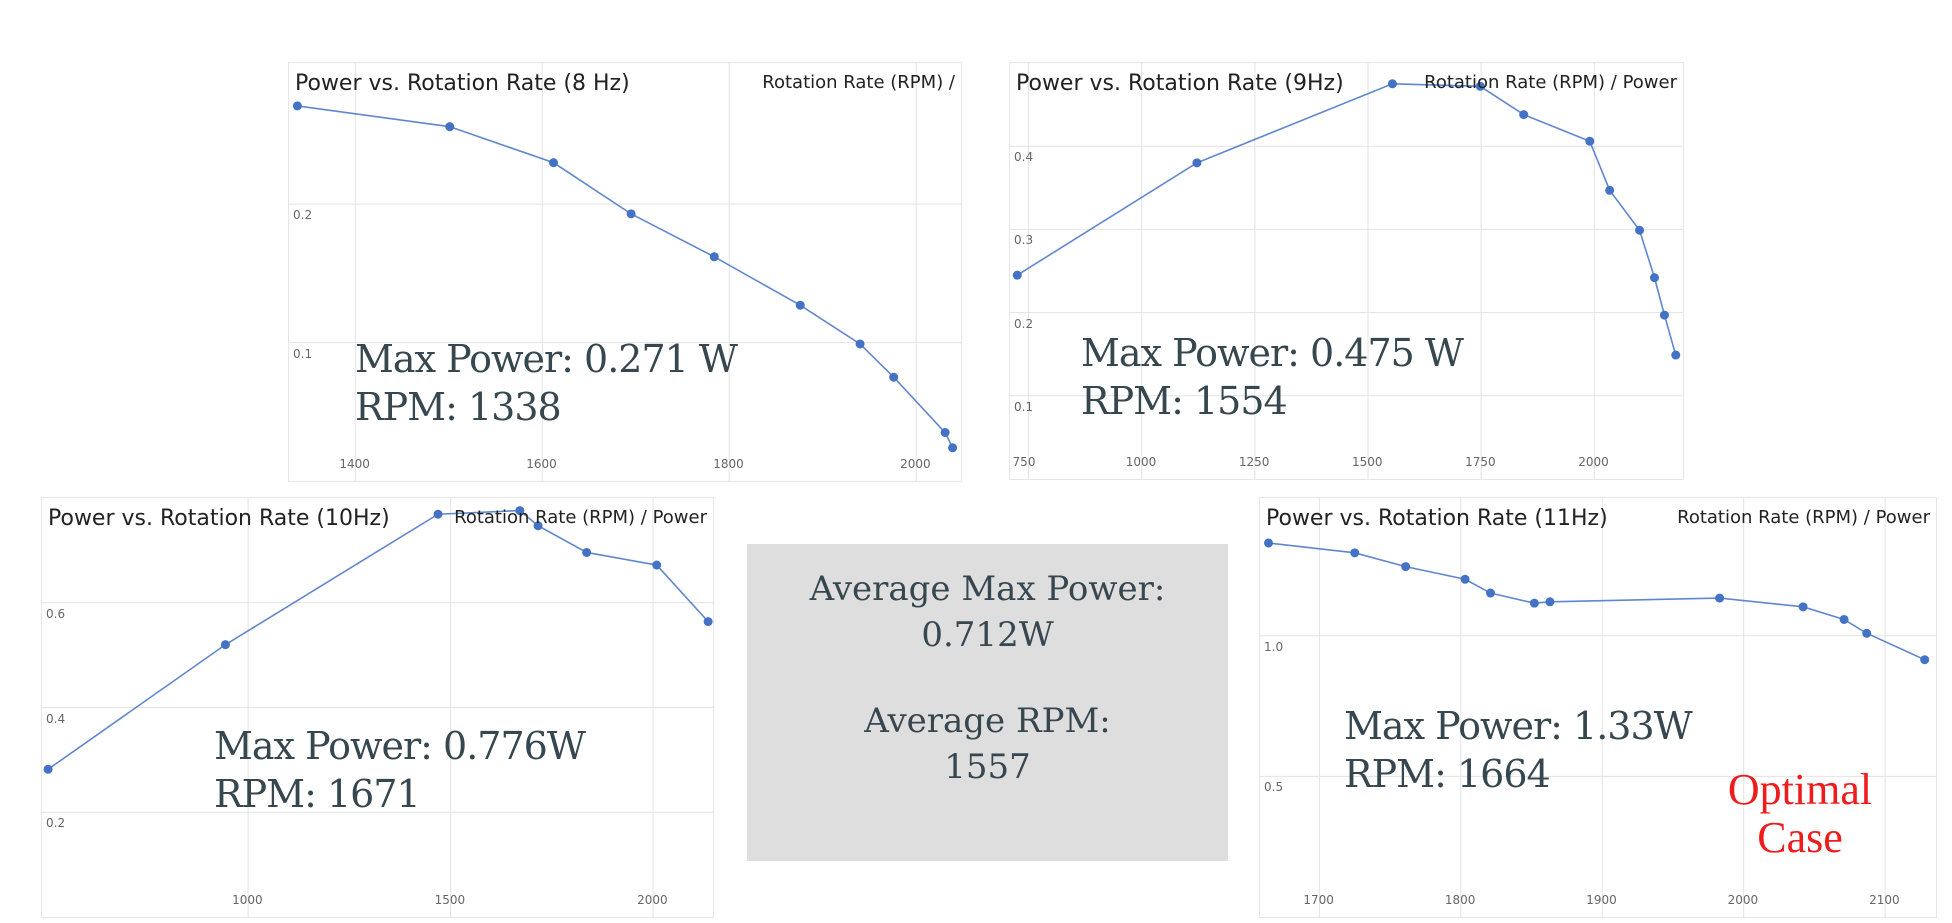 The width and height of the screenshot is (1952, 923). I want to click on chart-legend: Rotation Rate (RPM) /, so click(858, 82).